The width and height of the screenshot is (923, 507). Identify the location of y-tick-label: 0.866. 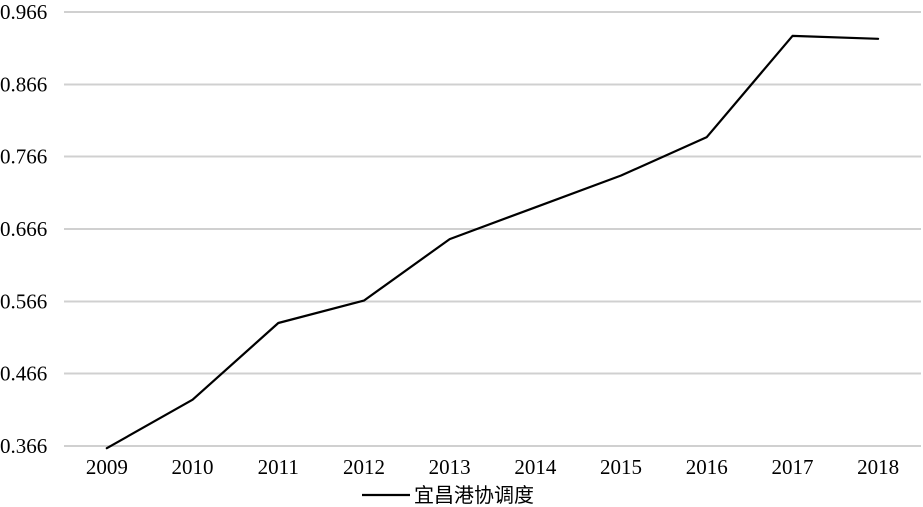
(23, 84).